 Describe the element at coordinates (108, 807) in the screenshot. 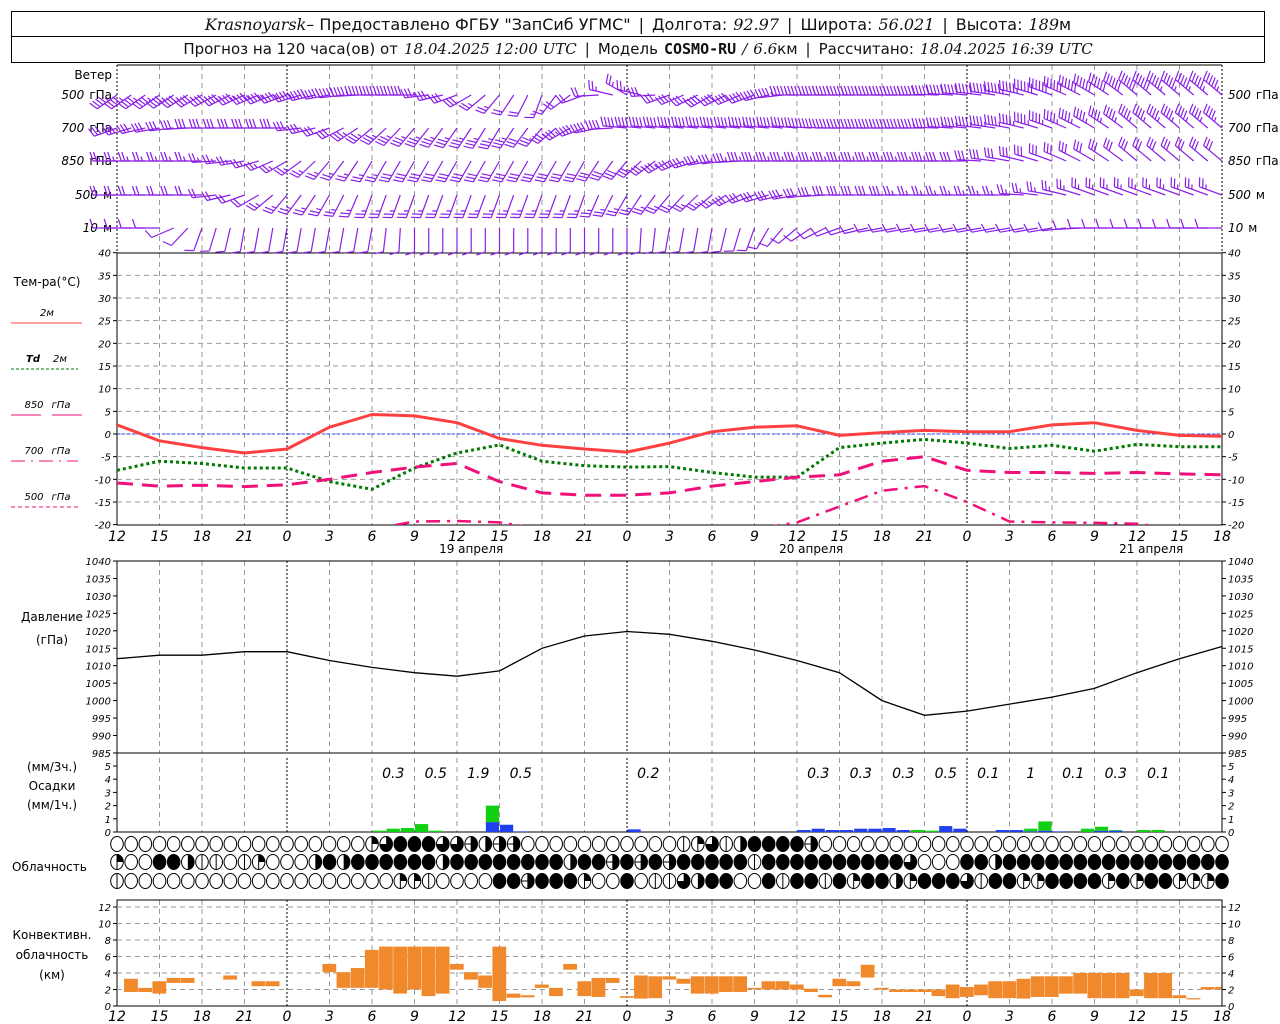

I see `precipitation-tick-label-left: 2` at that location.